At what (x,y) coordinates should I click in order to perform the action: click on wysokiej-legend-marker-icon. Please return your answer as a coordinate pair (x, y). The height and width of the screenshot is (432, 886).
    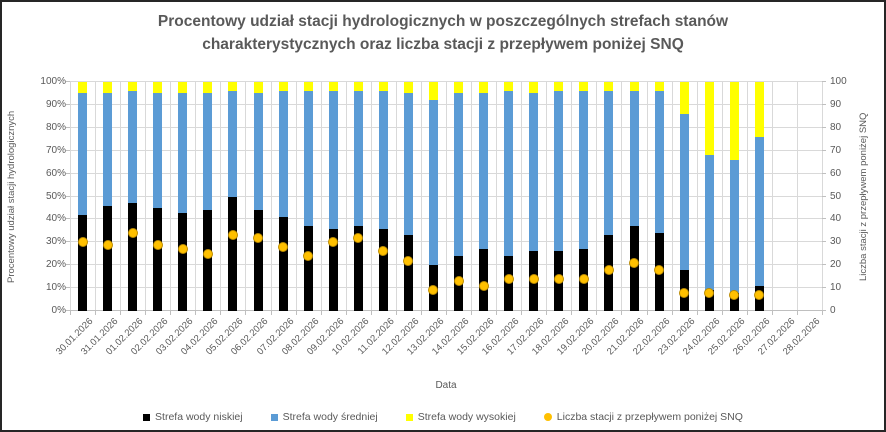
    Looking at the image, I should click on (409, 417).